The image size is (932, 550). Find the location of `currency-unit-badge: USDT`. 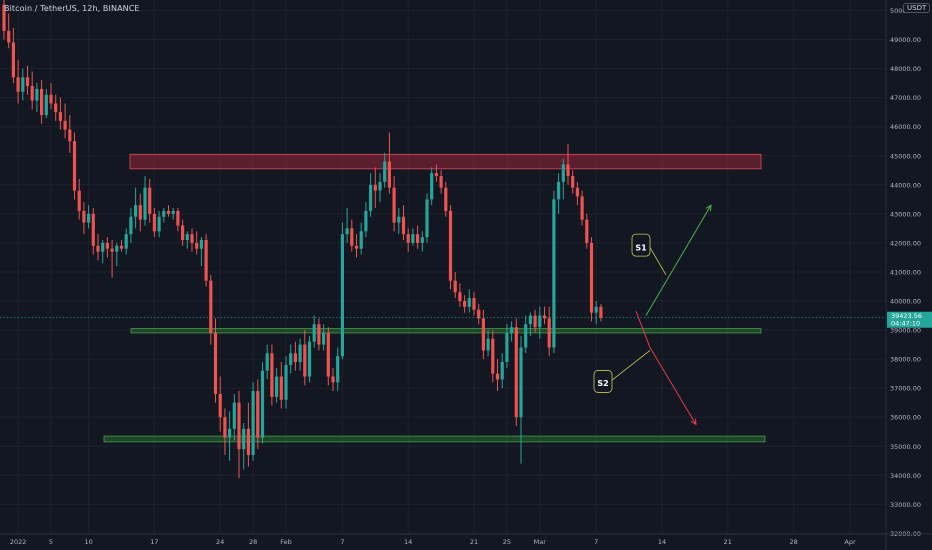

currency-unit-badge: USDT is located at coordinates (916, 8).